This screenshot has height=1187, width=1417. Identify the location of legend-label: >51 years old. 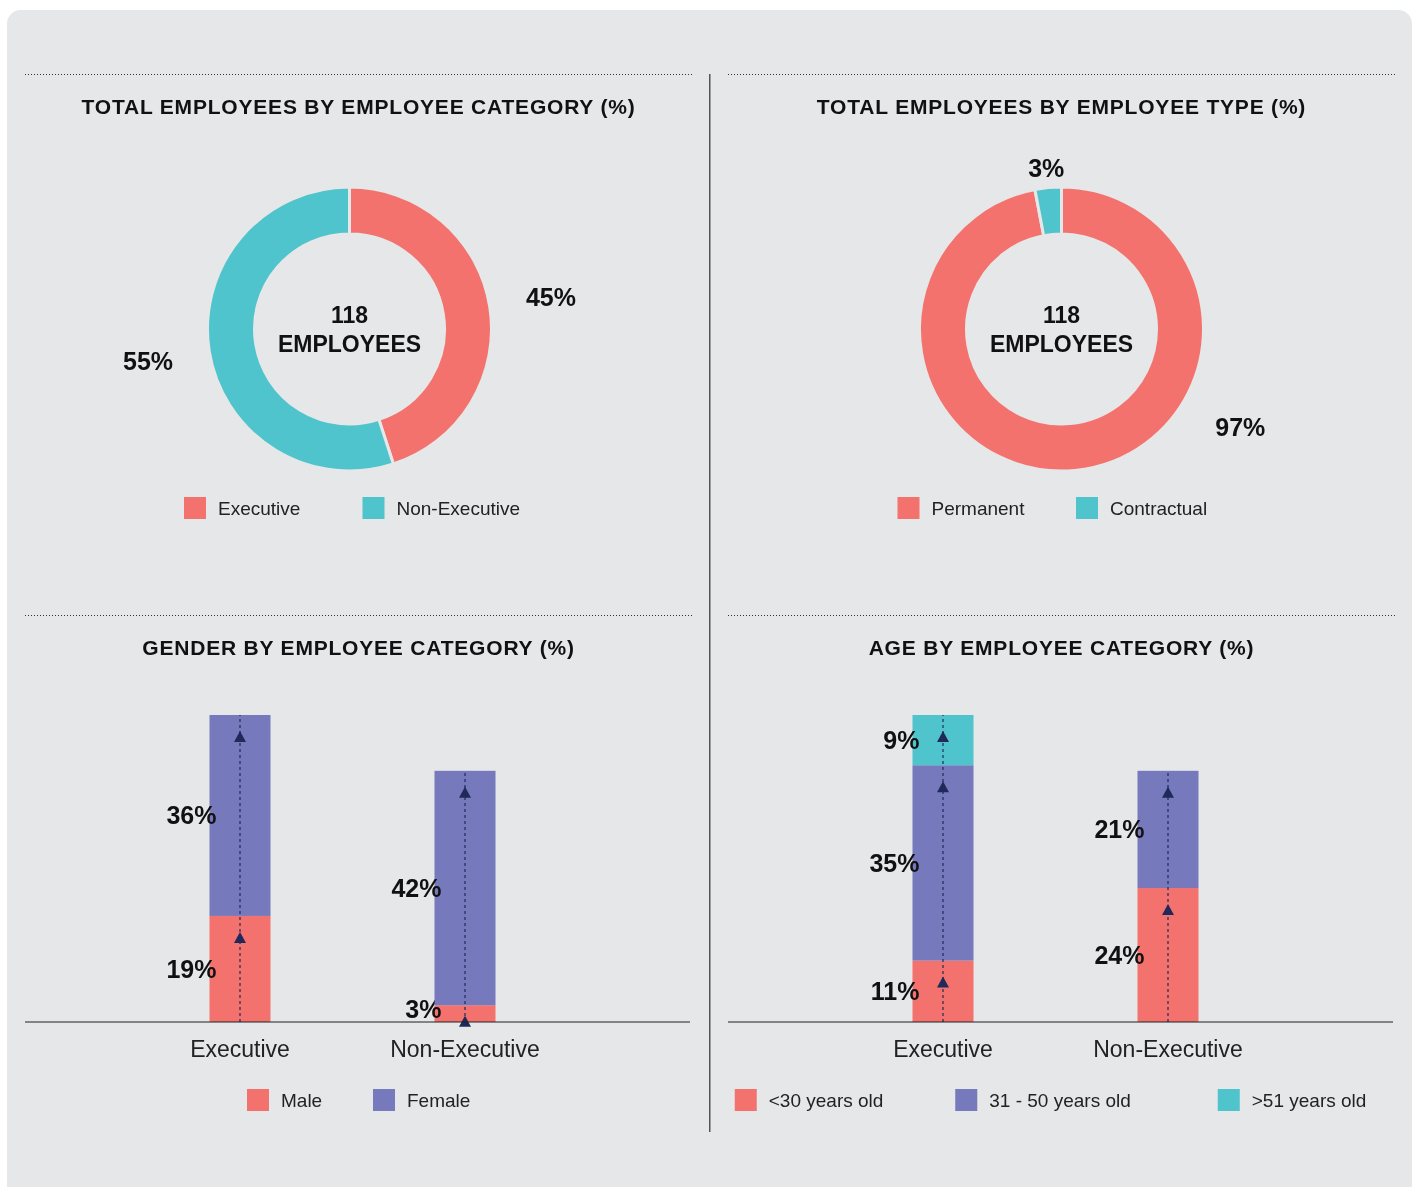
(1309, 1100).